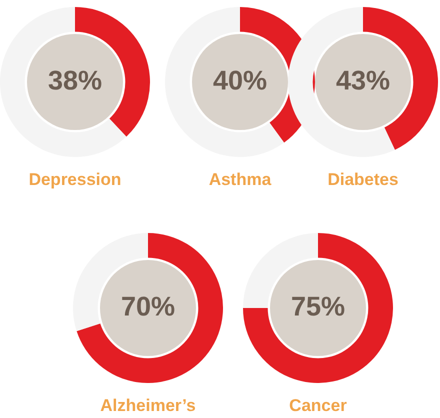 The width and height of the screenshot is (440, 418). Describe the element at coordinates (148, 306) in the screenshot. I see `data-label: 70%` at that location.